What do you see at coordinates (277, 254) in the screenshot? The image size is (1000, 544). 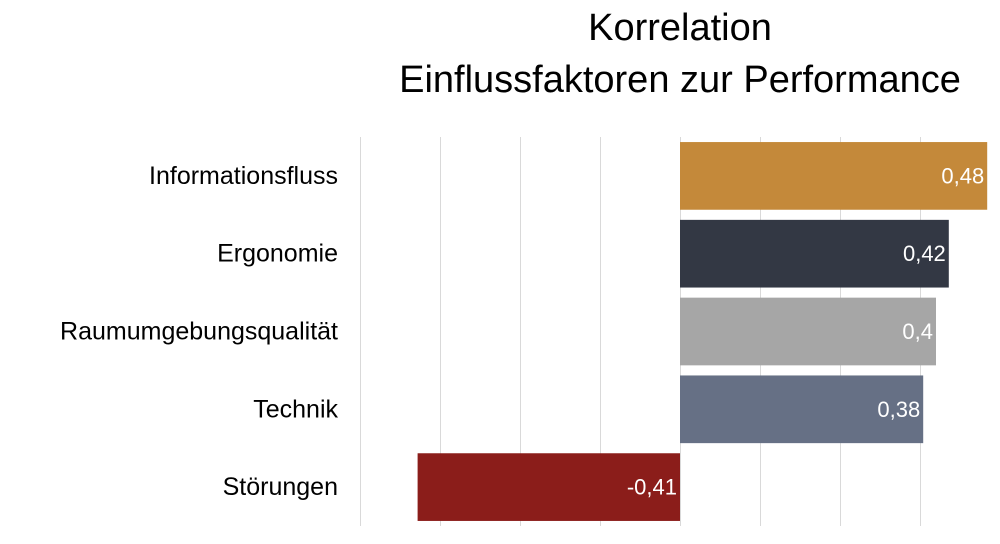 I see `category-label-1: Ergonomie` at bounding box center [277, 254].